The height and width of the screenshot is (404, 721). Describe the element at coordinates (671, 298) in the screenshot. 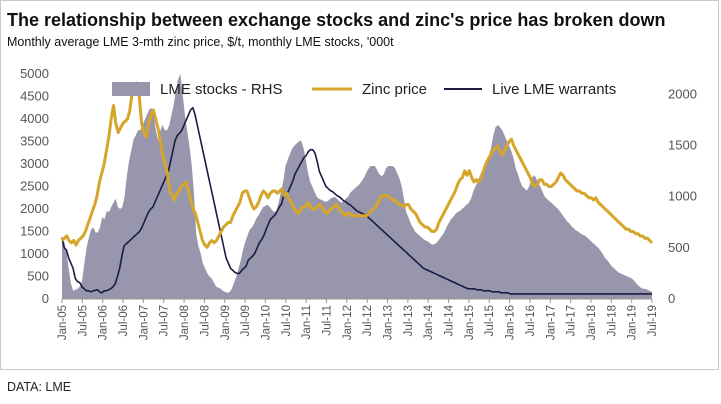

I see `y-right-tick-label: 0` at that location.